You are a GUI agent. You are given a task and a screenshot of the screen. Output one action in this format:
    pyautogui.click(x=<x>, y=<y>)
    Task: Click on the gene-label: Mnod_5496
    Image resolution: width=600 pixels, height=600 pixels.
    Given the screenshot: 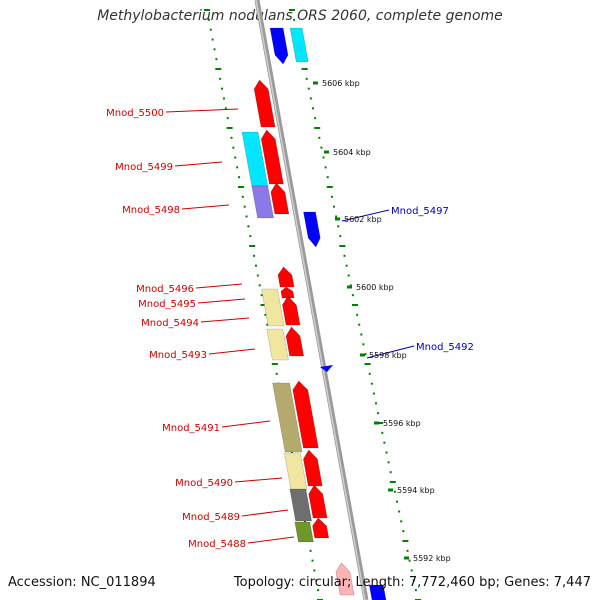 What is the action you would take?
    pyautogui.click(x=165, y=289)
    